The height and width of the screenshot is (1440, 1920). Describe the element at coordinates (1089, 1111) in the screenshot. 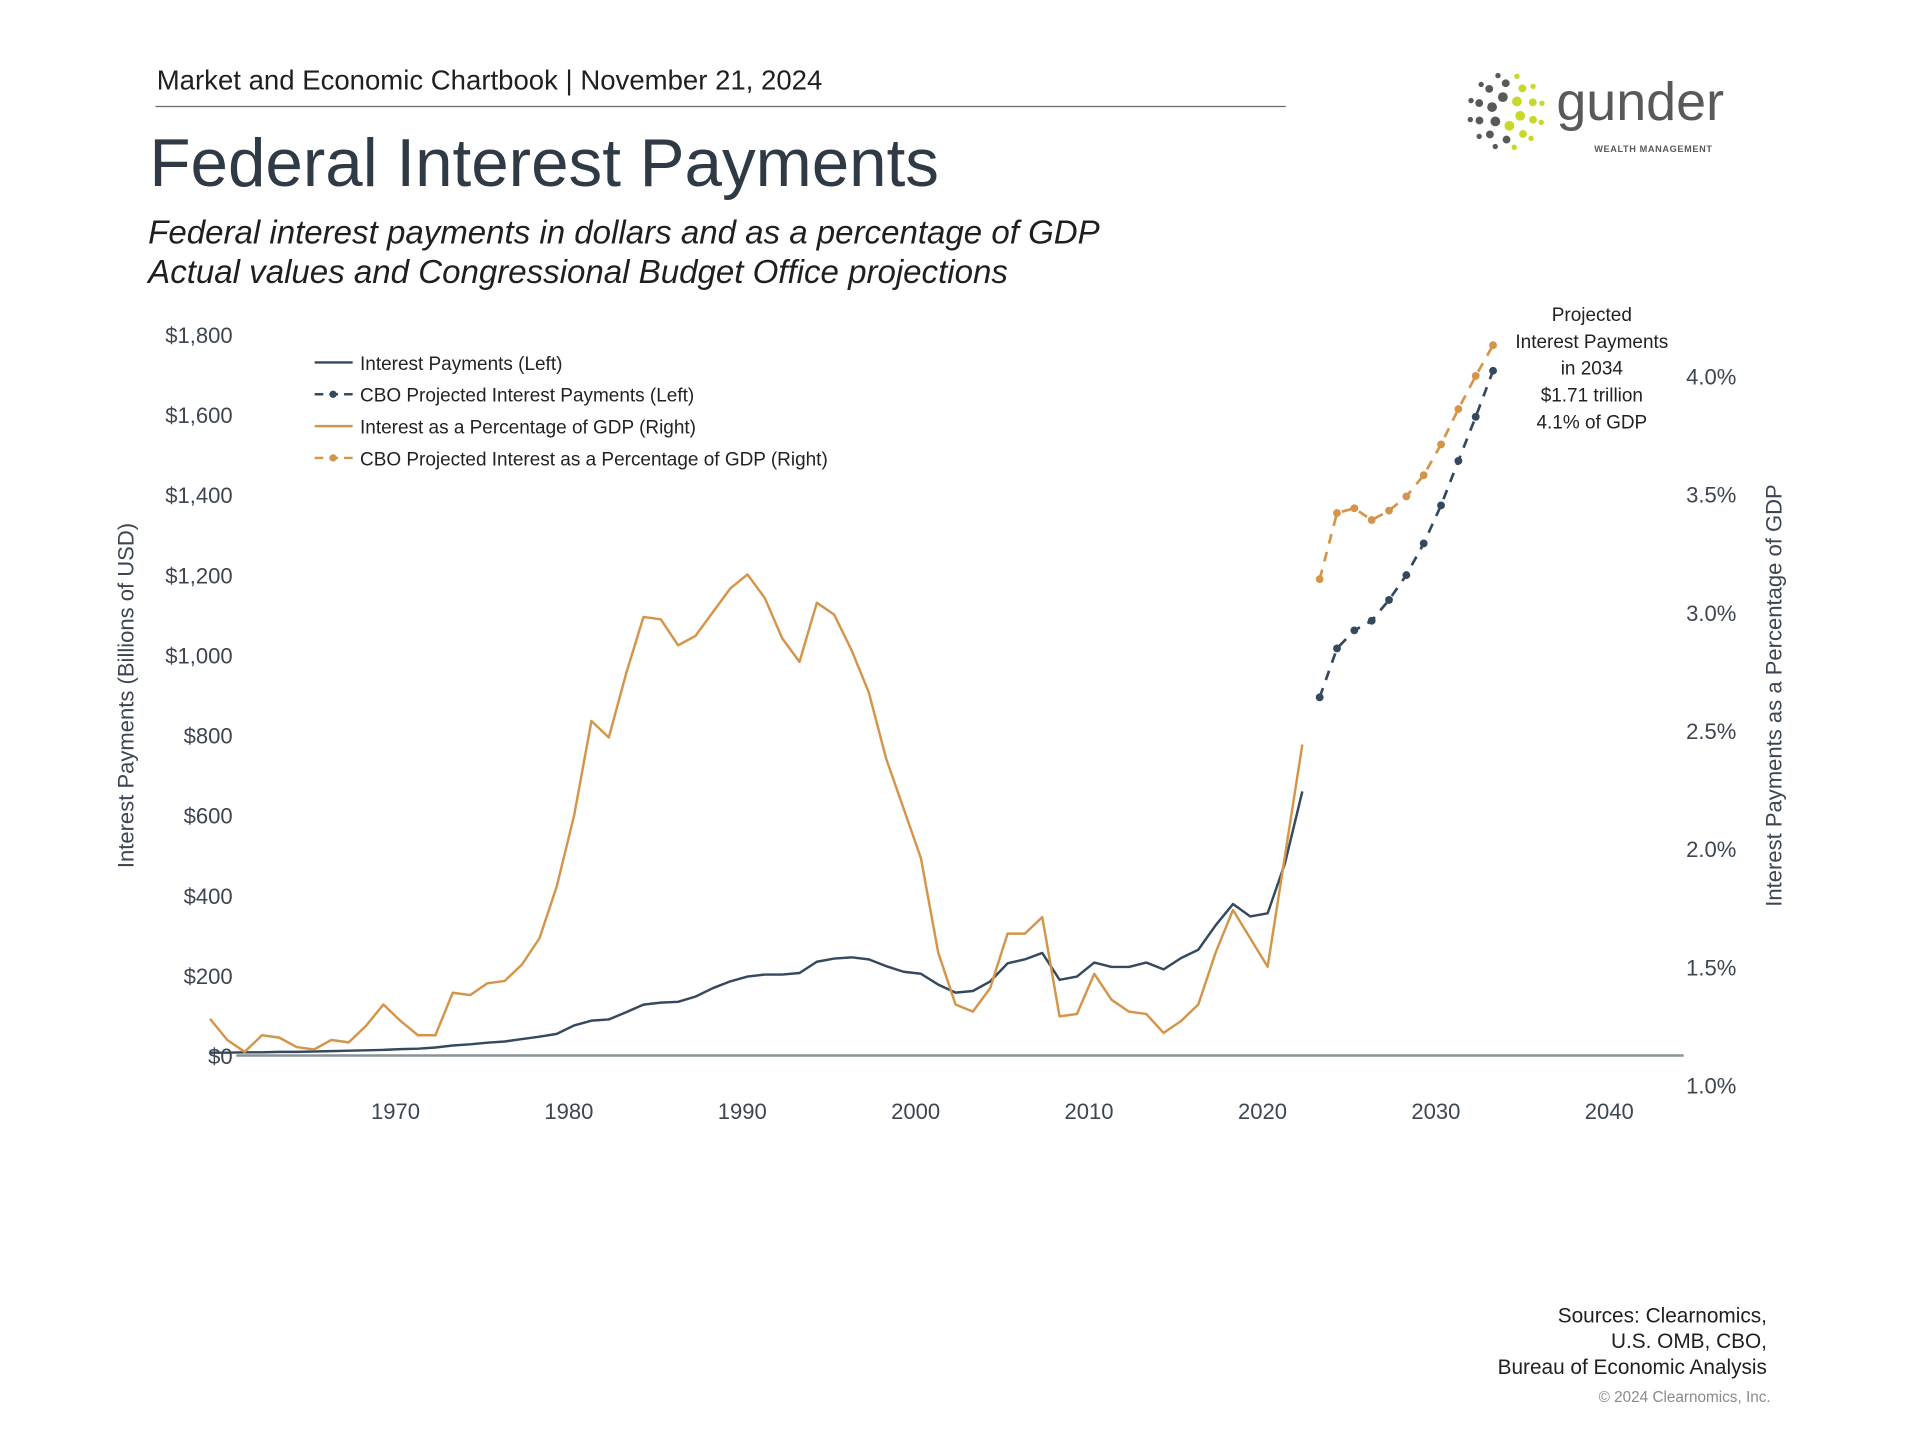

I see `x-tick: 2010` at that location.